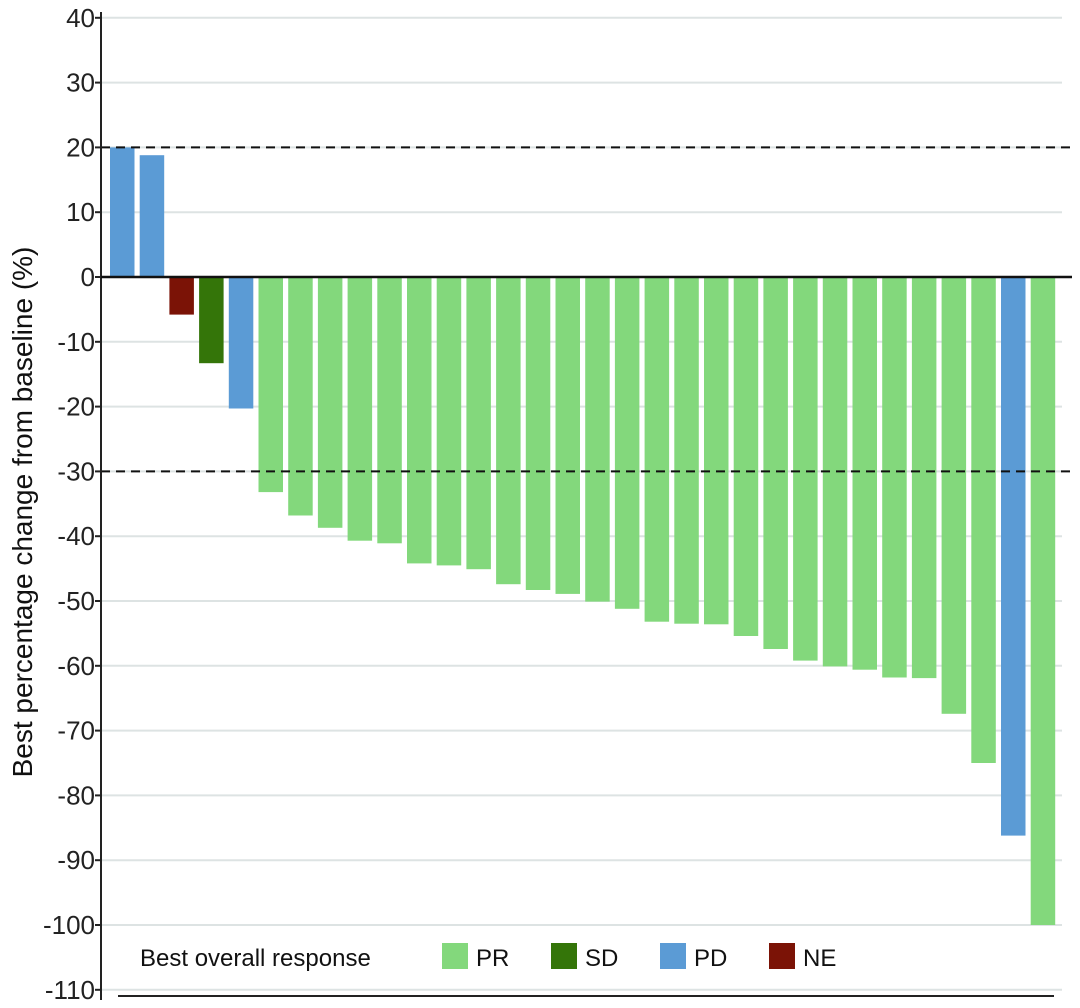 The image size is (1080, 1008). I want to click on y-tick-label: -50, so click(76, 601).